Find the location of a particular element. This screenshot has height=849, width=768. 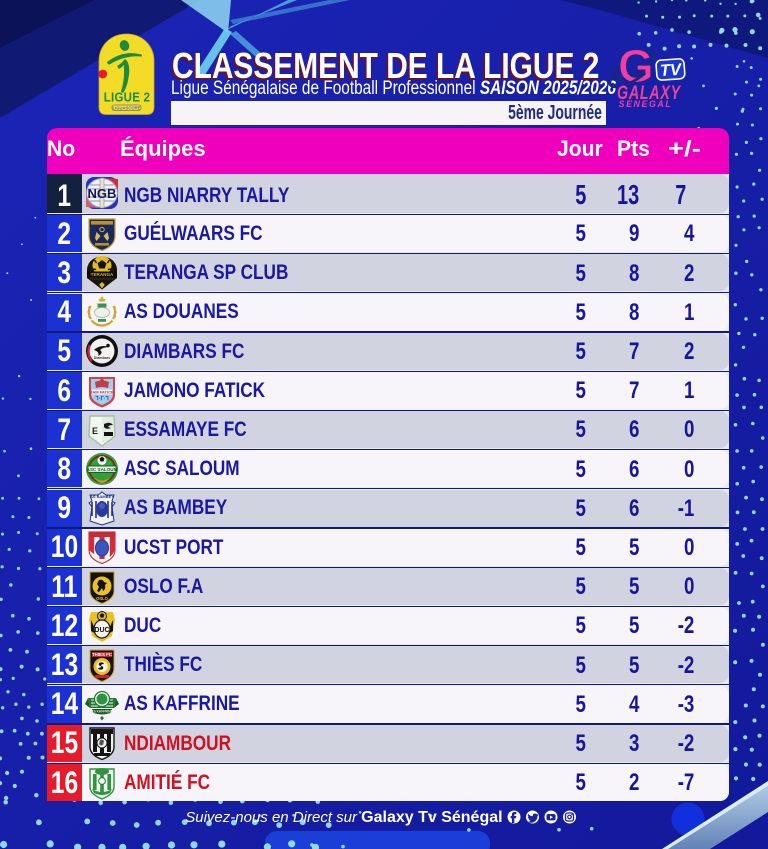

svg-text: LIGUE 2 is located at coordinates (127, 97).